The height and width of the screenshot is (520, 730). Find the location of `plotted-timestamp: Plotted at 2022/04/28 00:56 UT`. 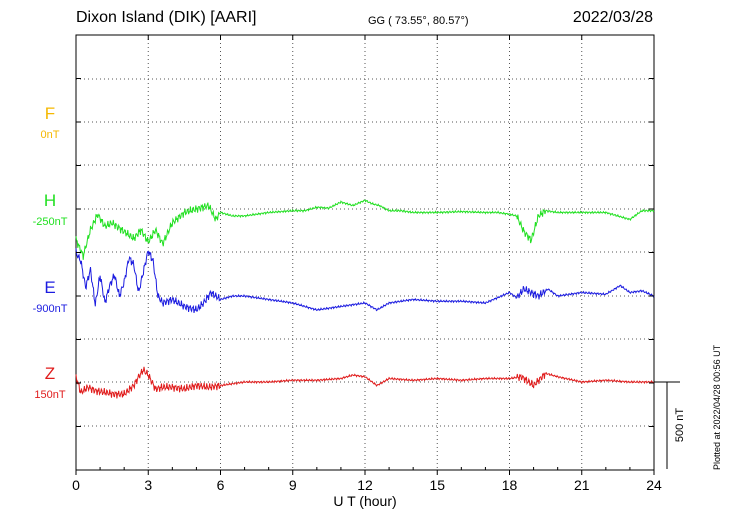

plotted-timestamp: Plotted at 2022/04/28 00:56 UT is located at coordinates (717, 407).